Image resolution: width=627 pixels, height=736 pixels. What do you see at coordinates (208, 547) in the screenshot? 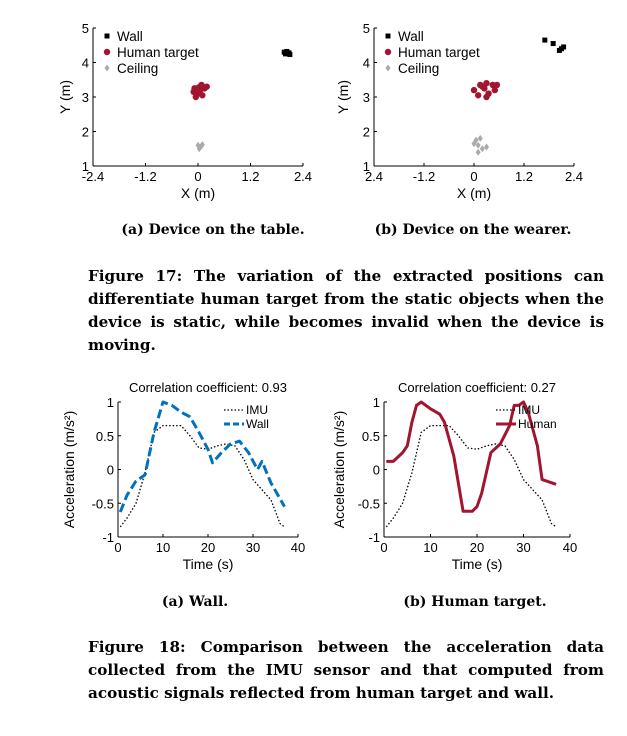
I see `x-tick-label: 20` at bounding box center [208, 547].